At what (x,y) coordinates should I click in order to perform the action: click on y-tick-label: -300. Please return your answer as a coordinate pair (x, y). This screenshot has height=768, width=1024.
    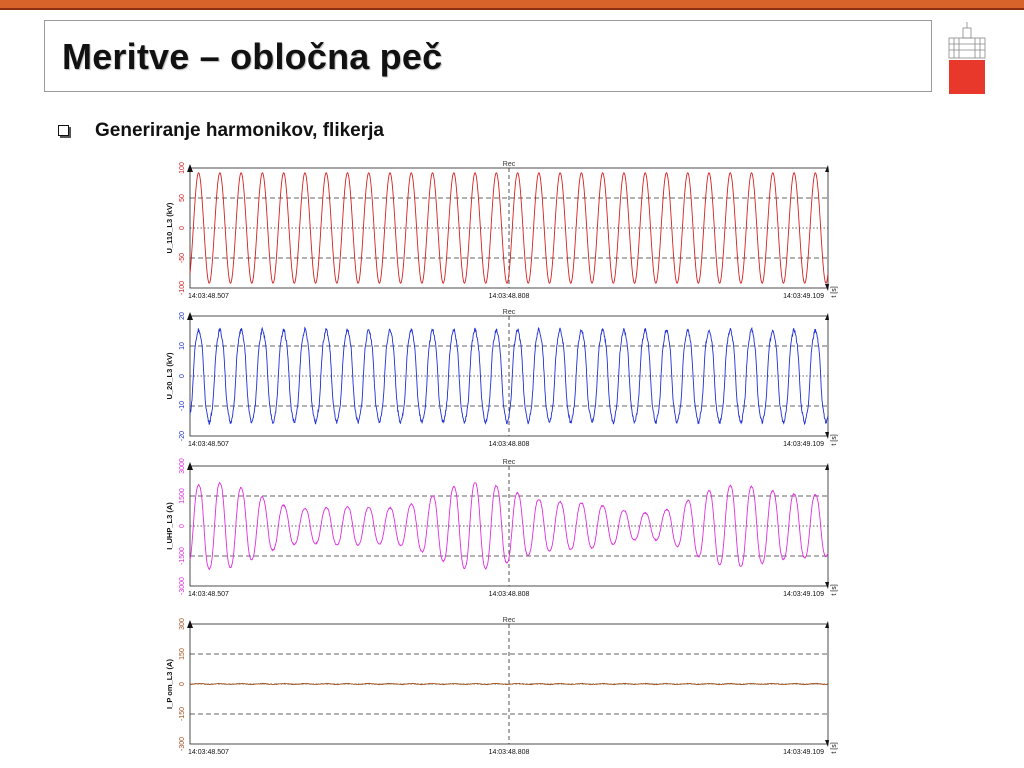
    Looking at the image, I should click on (182, 744).